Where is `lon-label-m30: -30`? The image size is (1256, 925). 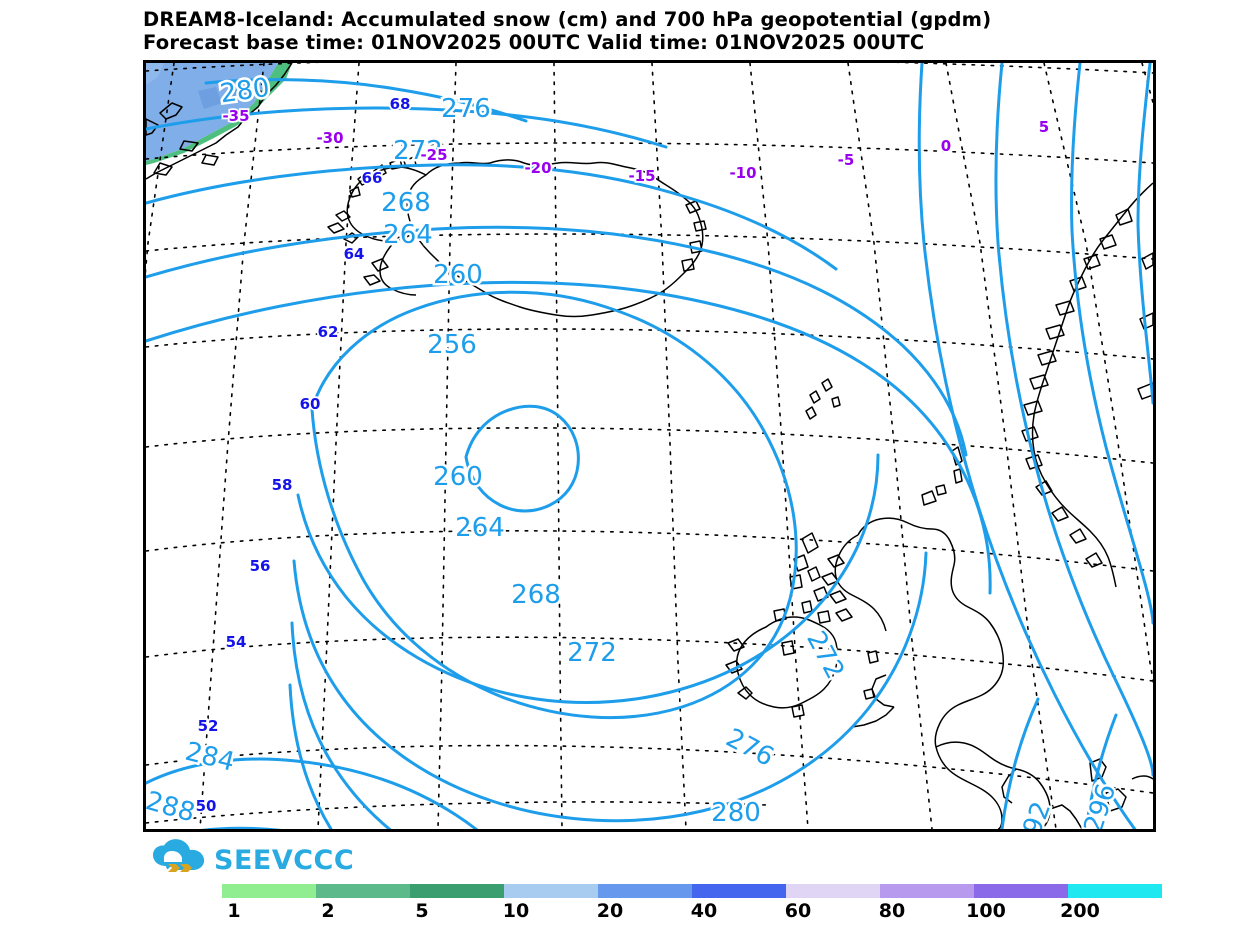
lon-label-m30: -30 is located at coordinates (329, 138).